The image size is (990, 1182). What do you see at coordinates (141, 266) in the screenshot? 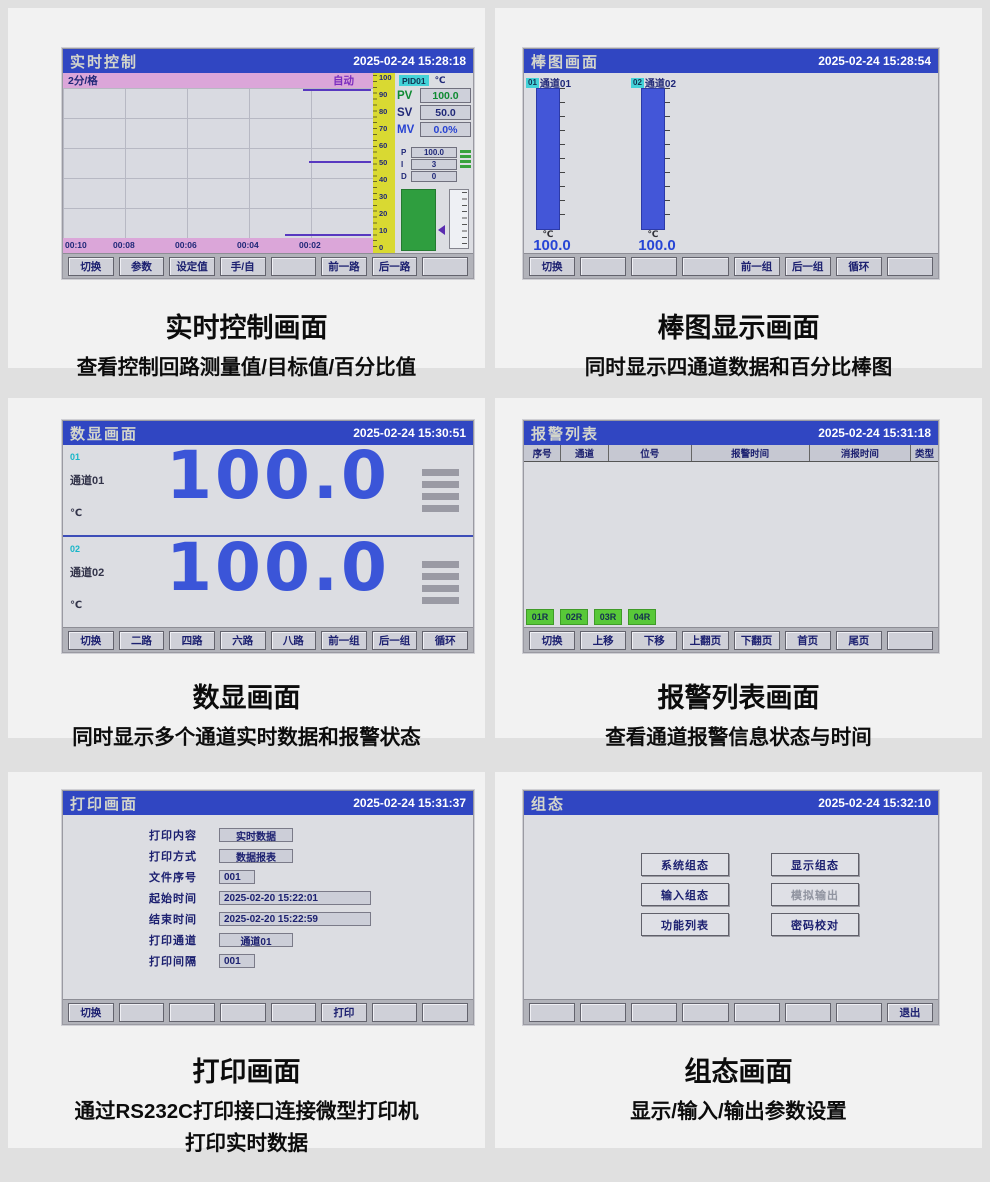
I see `softkey-params: 参数` at bounding box center [141, 266].